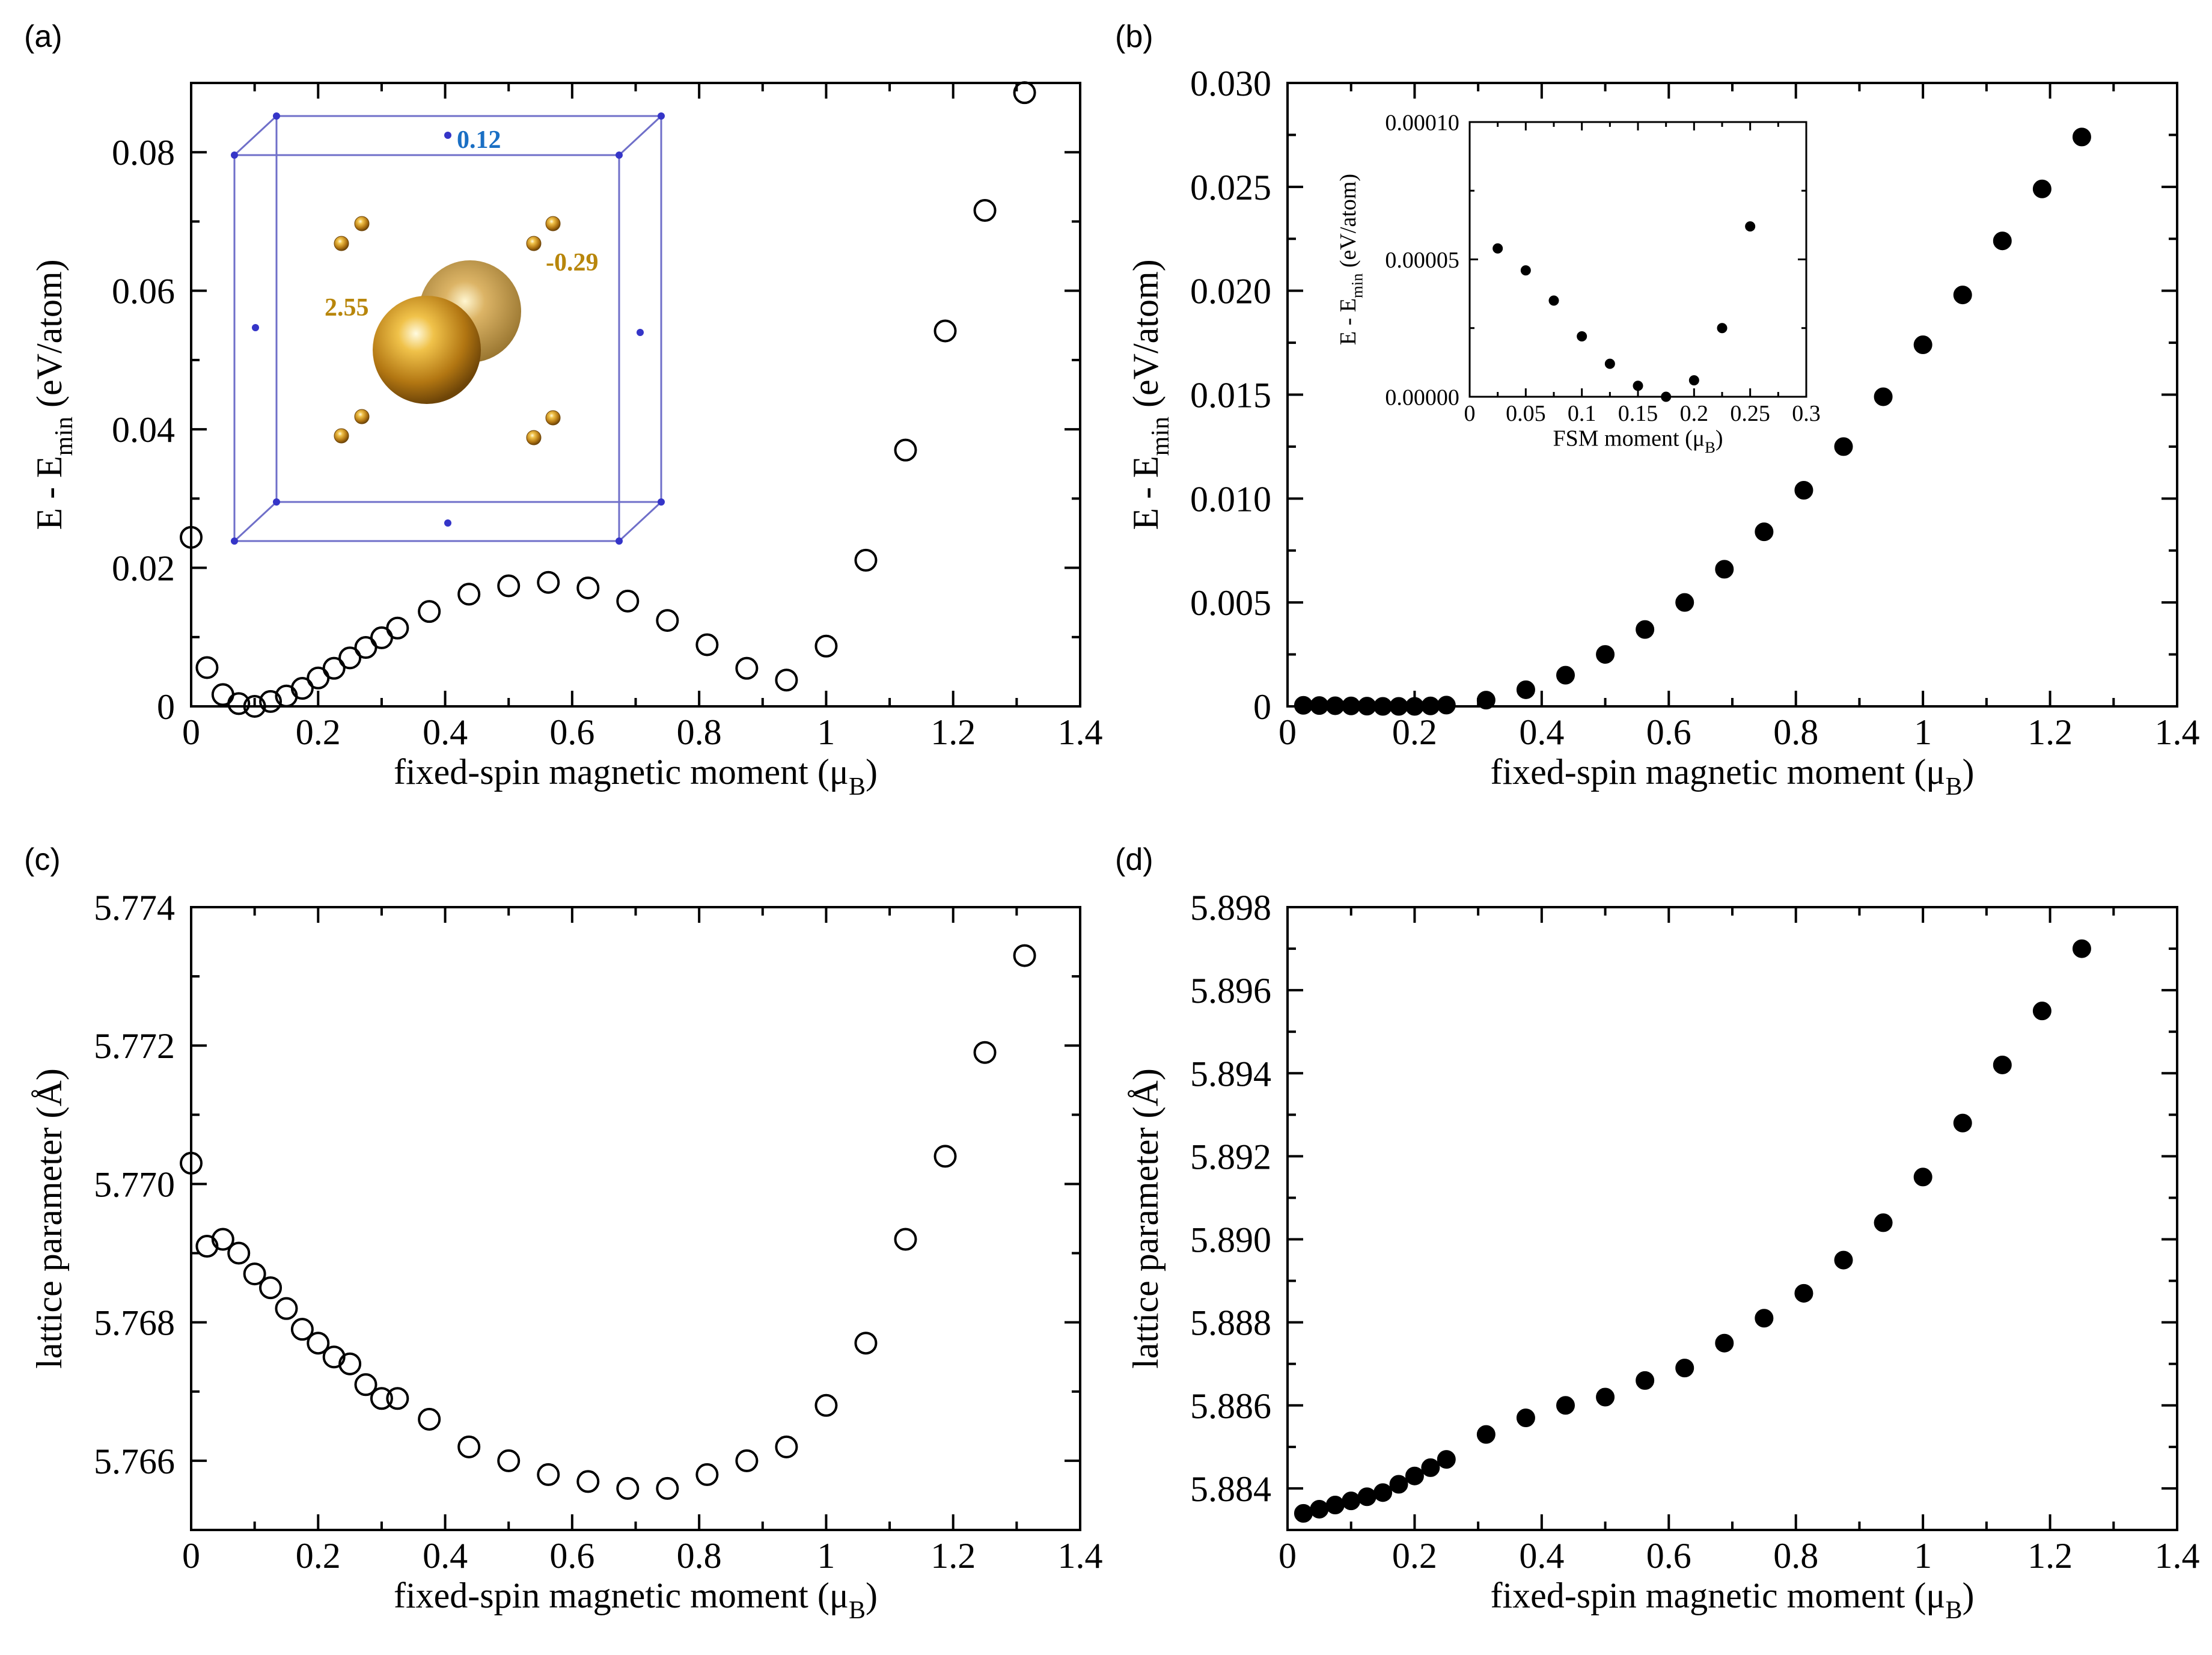  I want to click on chart-b-y-tick-label: 0.020, so click(1230, 291).